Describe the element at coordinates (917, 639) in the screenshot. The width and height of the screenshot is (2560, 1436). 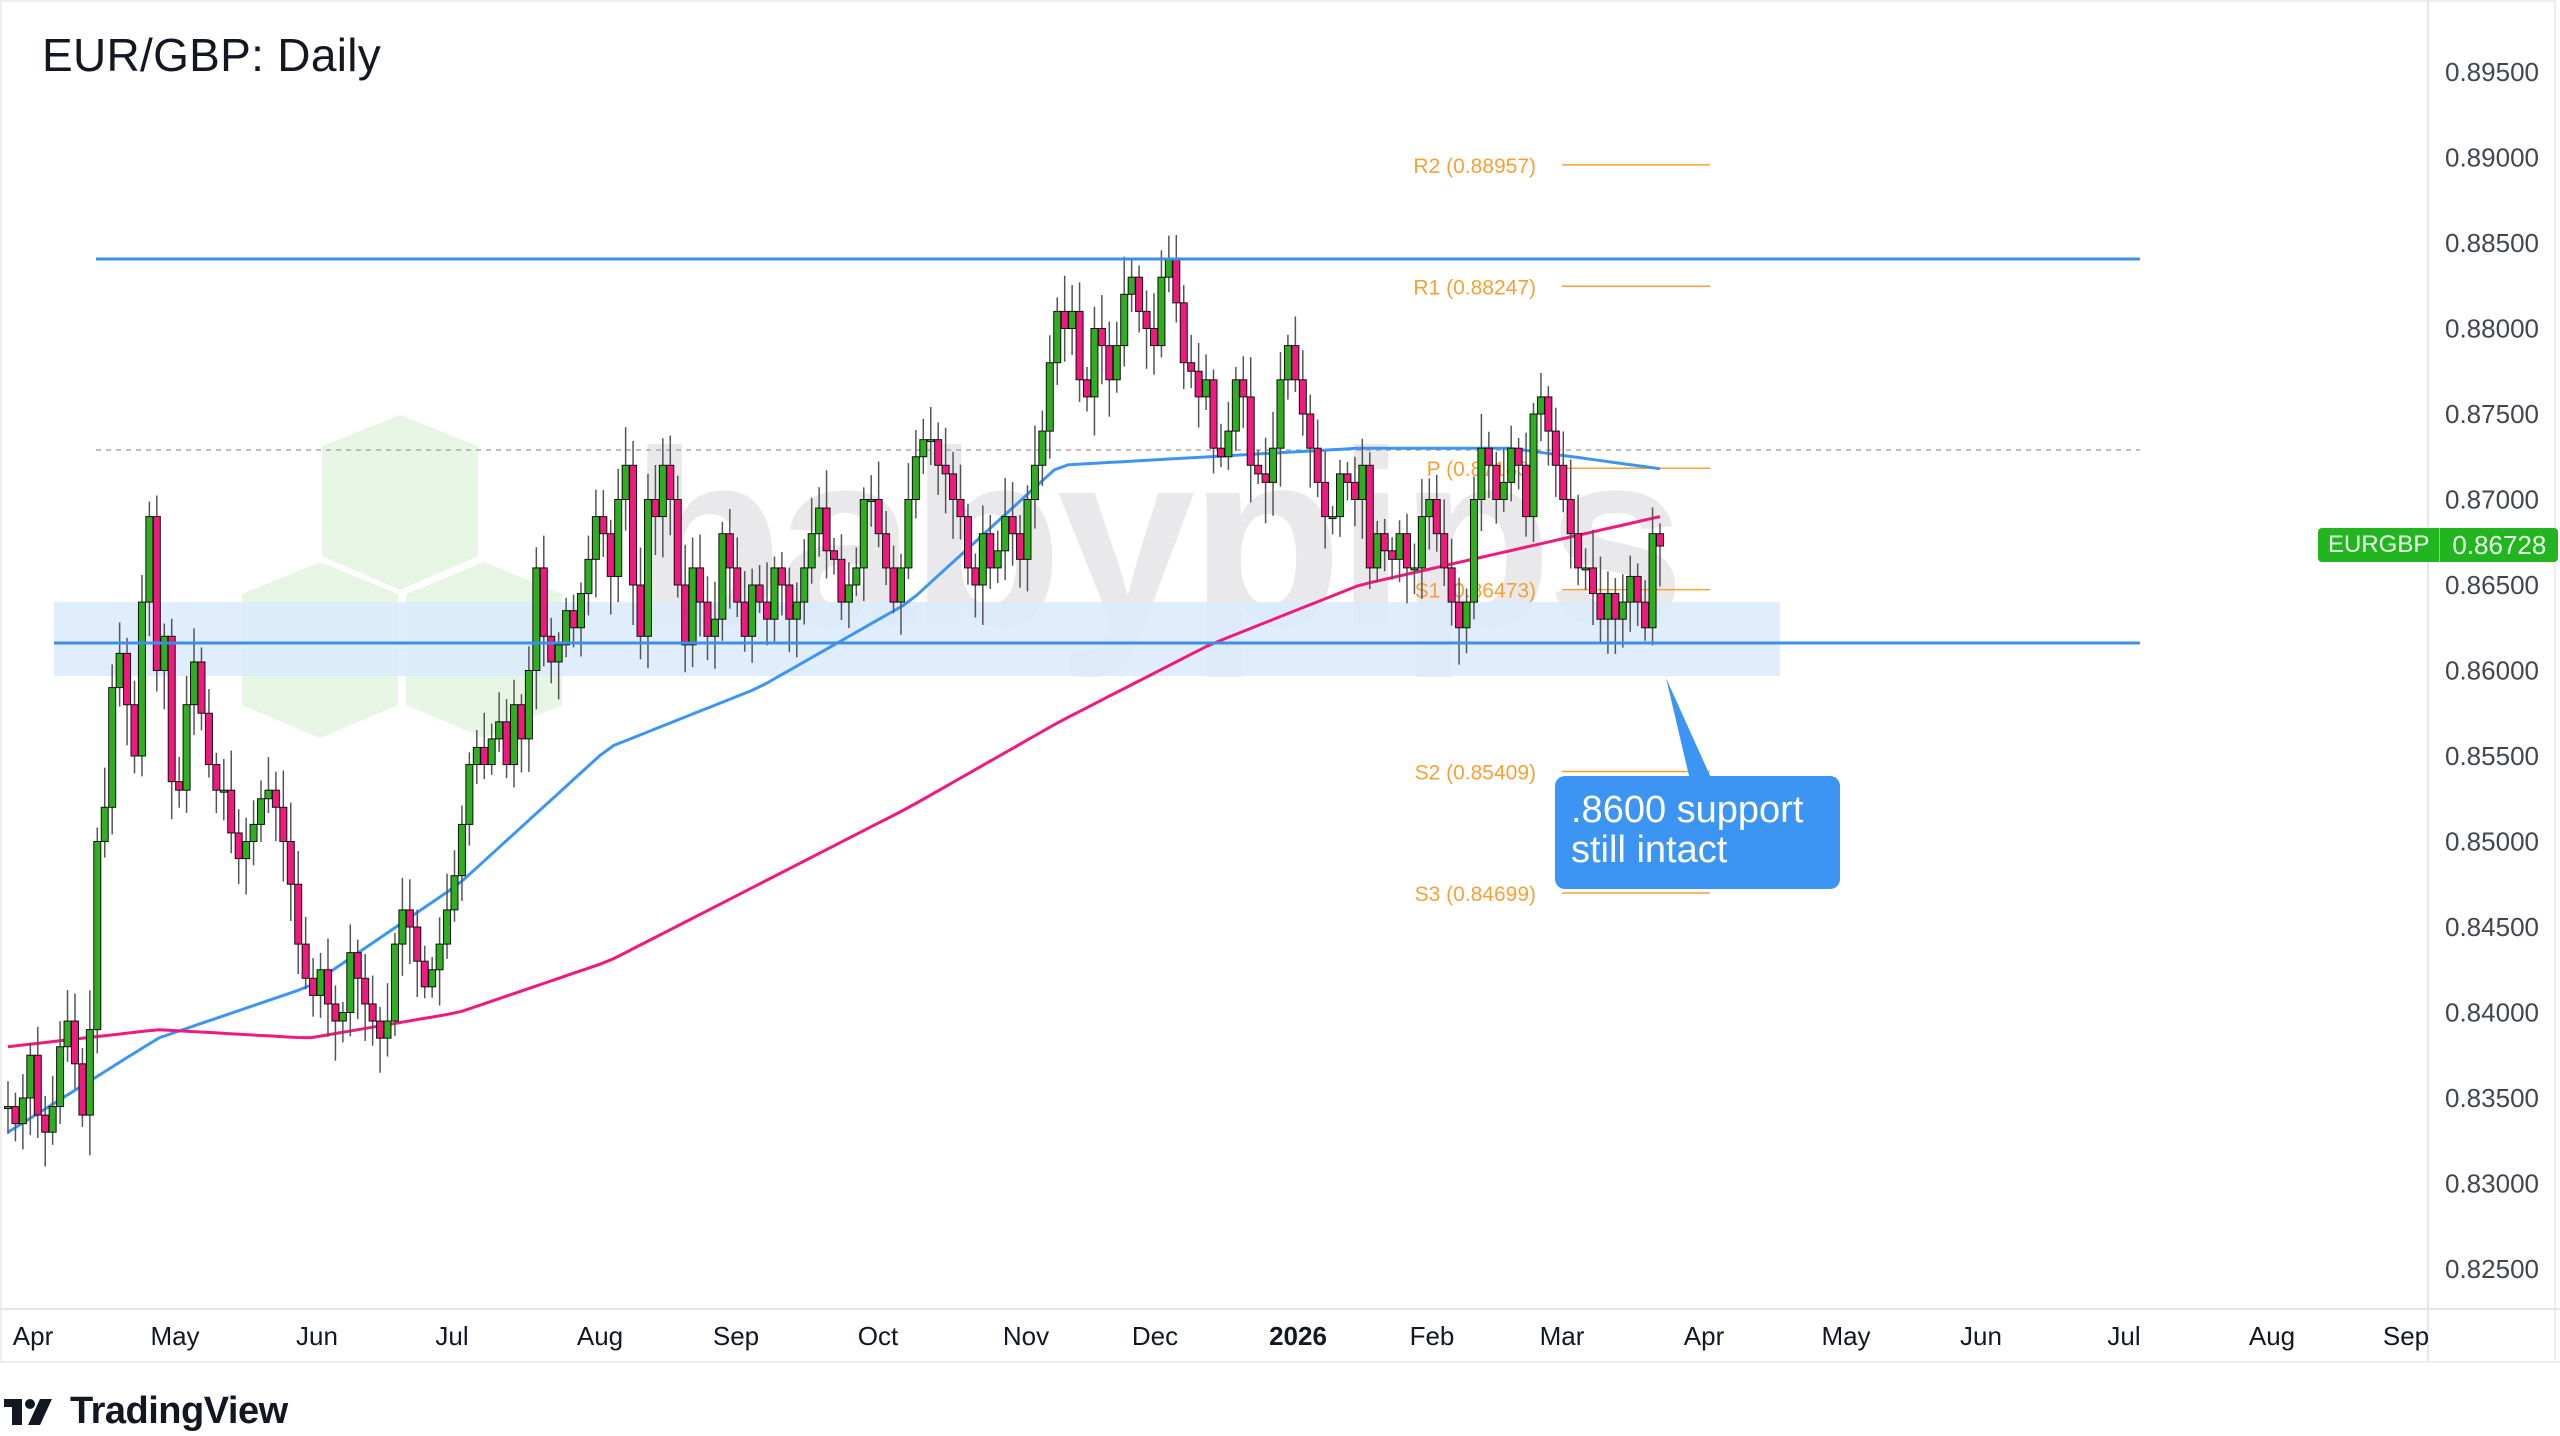
I see `support-zone` at that location.